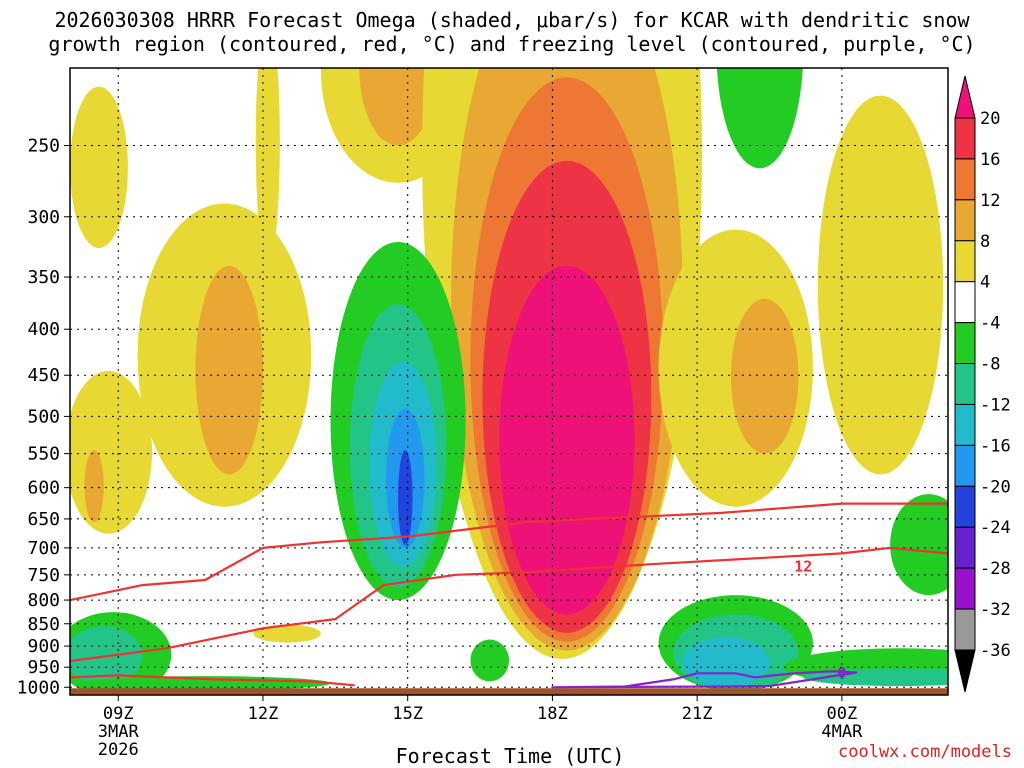 This screenshot has width=1024, height=768. What do you see at coordinates (43, 329) in the screenshot?
I see `y-tick-label-400: 400` at bounding box center [43, 329].